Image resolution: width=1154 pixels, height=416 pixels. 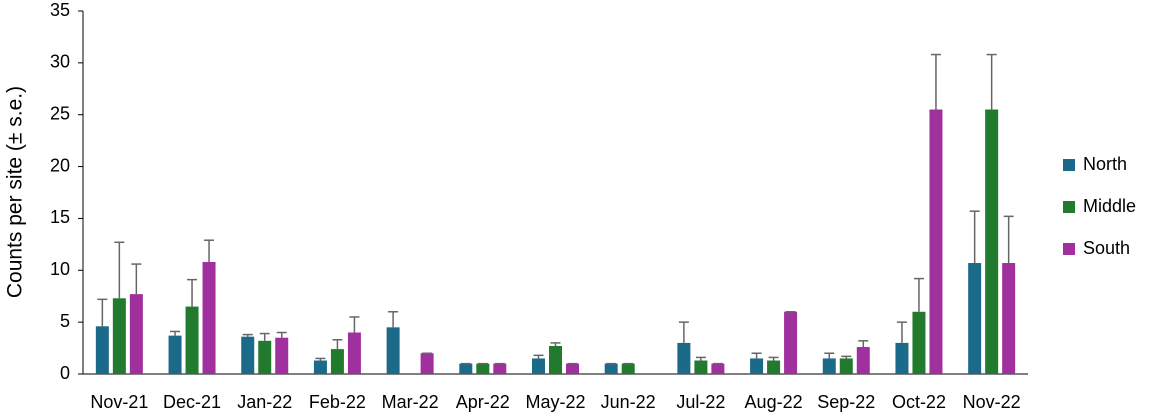 What do you see at coordinates (337, 402) in the screenshot?
I see `x-tick-label: Feb-22` at bounding box center [337, 402].